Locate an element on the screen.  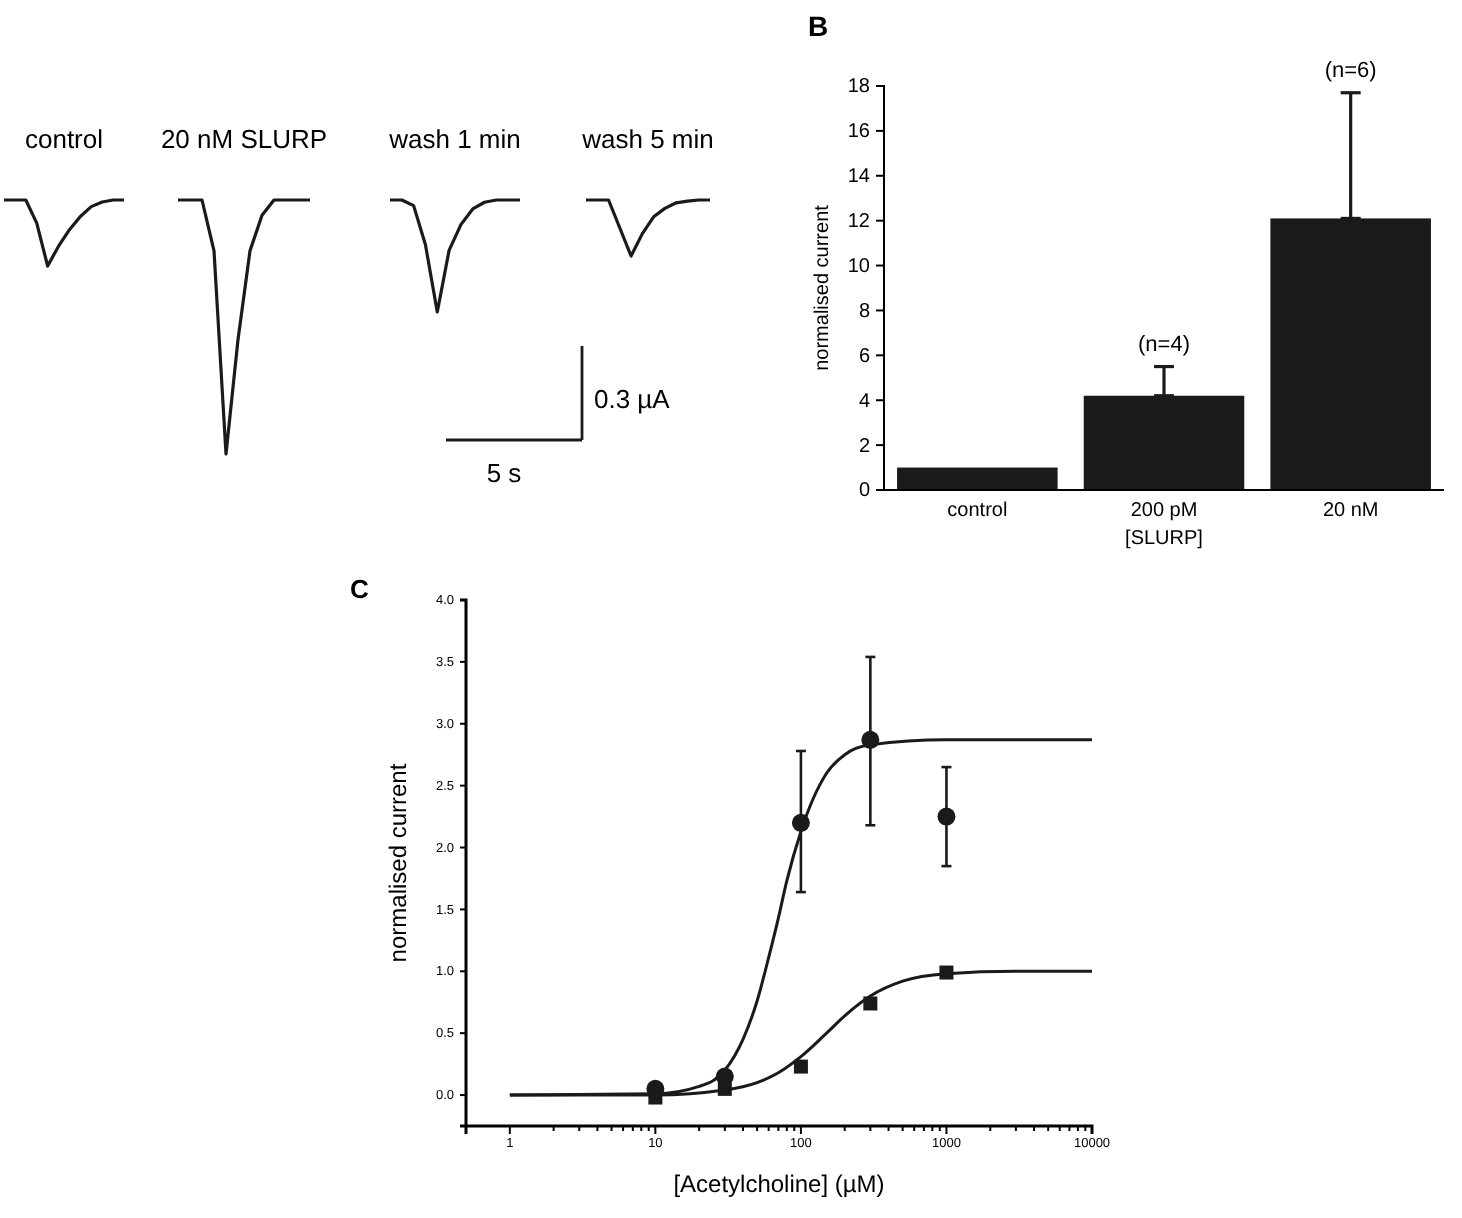
x-tick-label: 200 pM is located at coordinates (1164, 511).